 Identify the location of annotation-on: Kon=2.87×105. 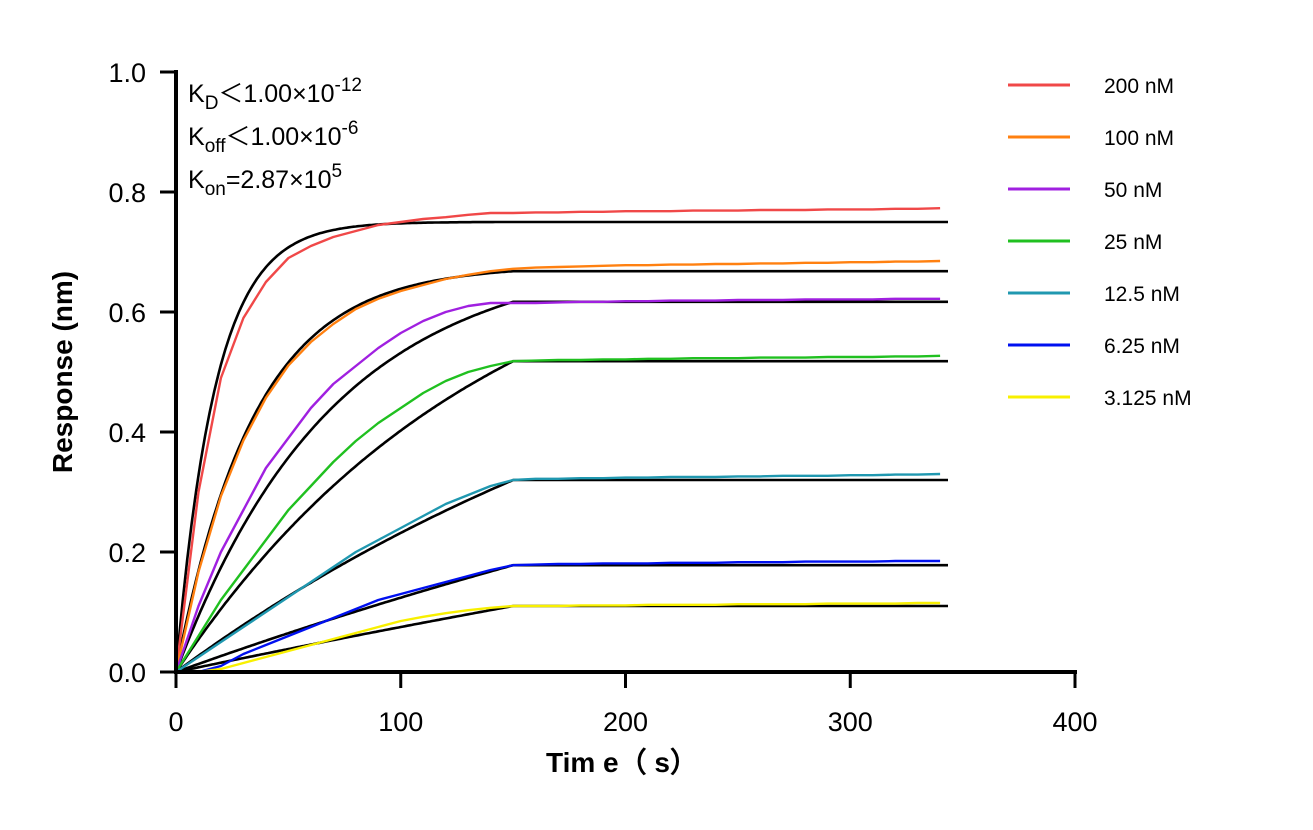
(265, 180).